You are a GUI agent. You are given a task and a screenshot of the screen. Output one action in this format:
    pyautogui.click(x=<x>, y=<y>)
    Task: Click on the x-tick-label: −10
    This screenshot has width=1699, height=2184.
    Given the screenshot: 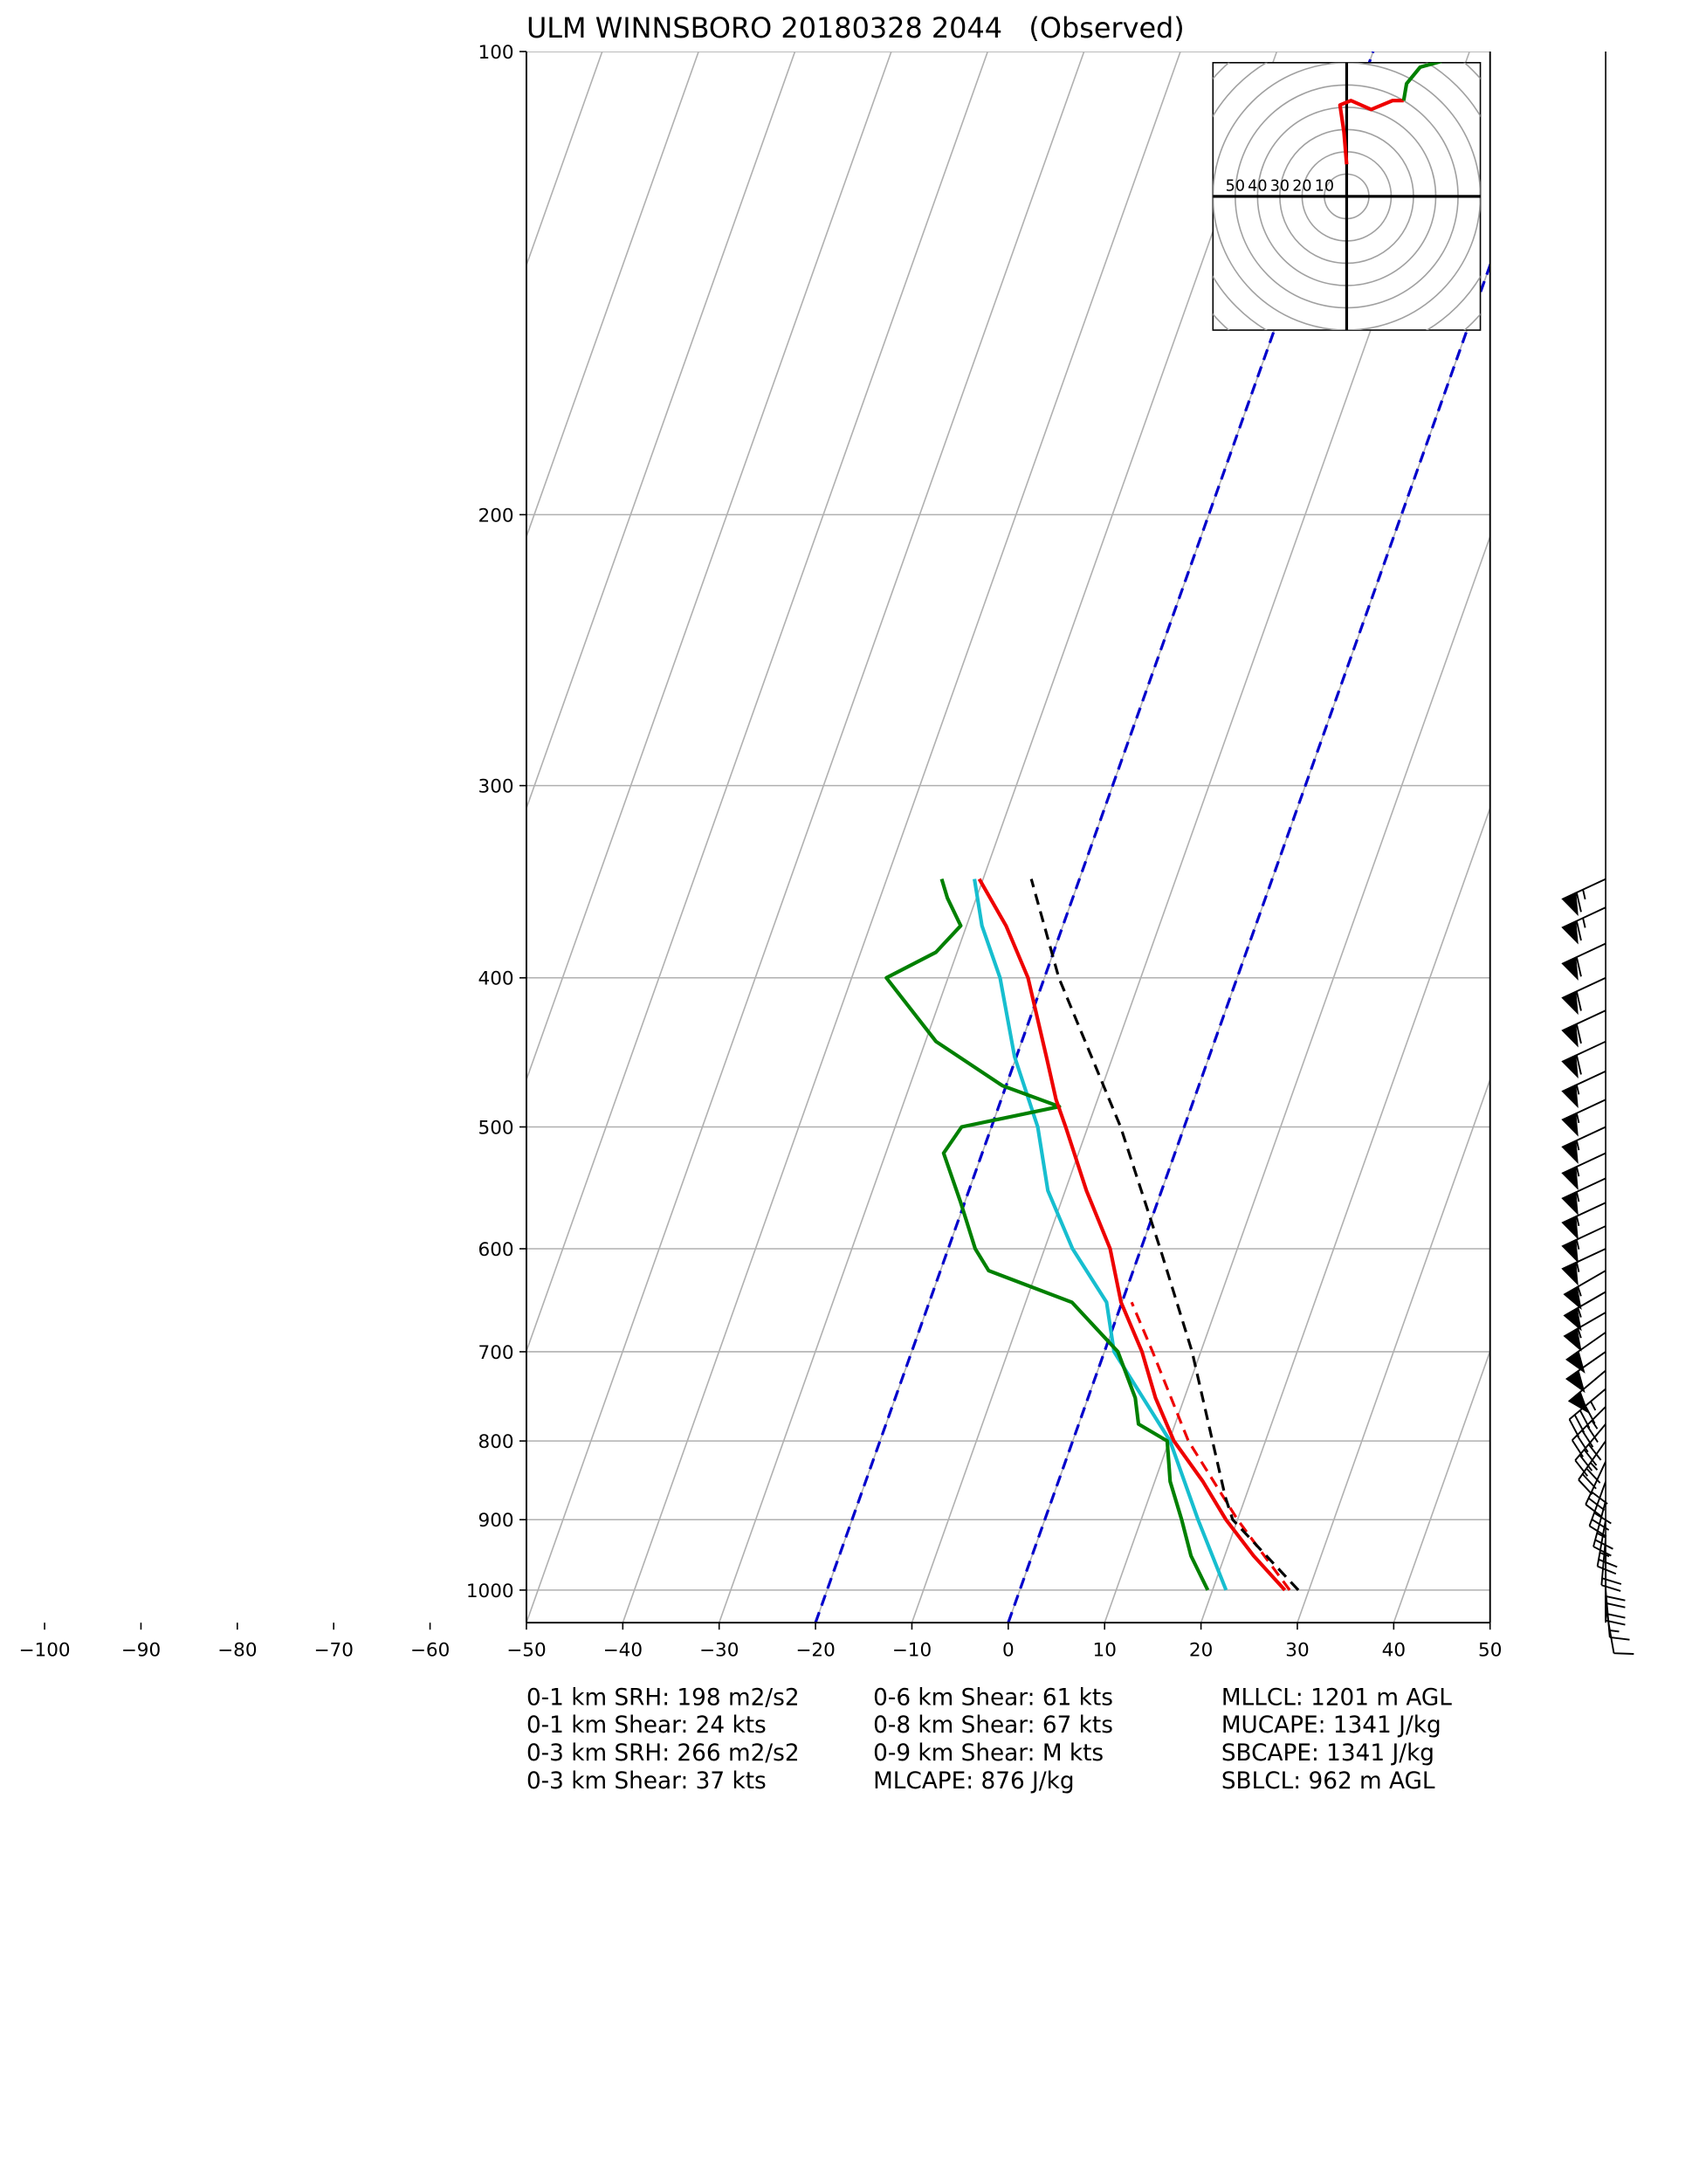 What is the action you would take?
    pyautogui.click(x=912, y=1650)
    